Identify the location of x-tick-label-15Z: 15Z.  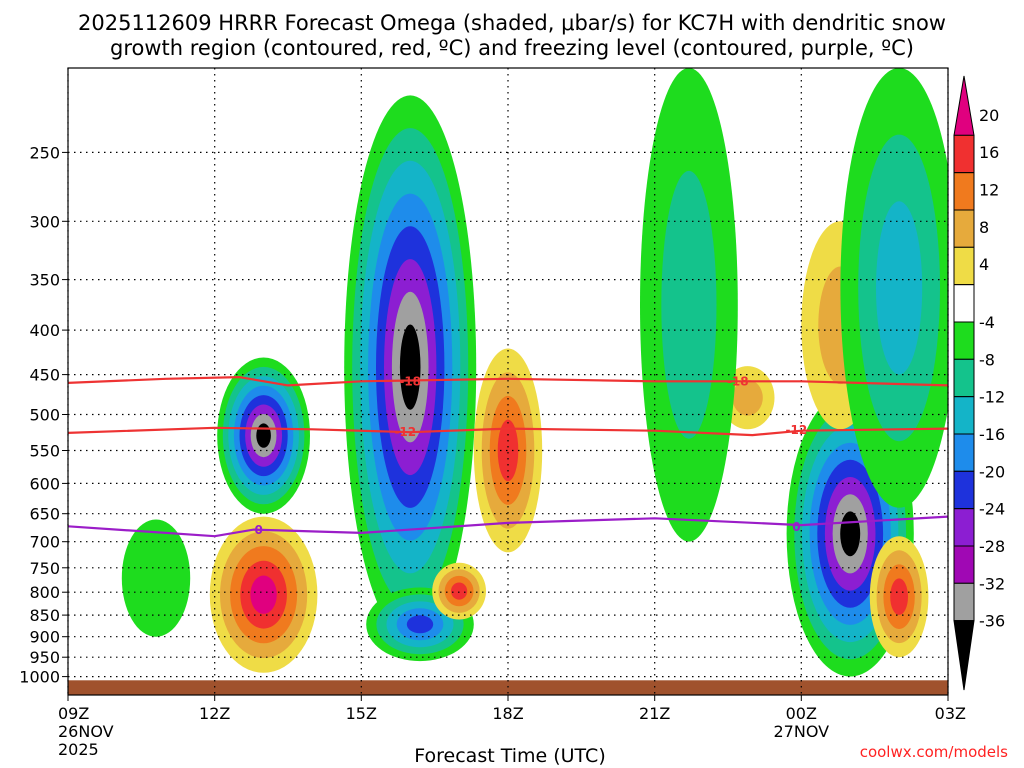
(361, 713).